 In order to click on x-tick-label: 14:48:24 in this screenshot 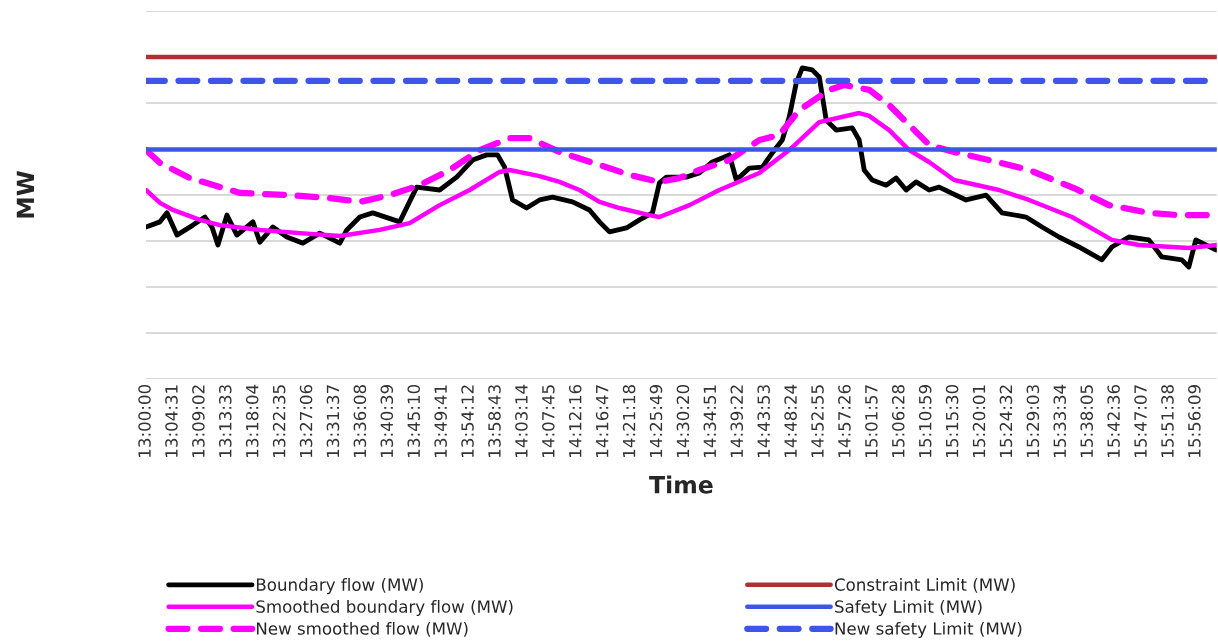, I will do `click(790, 420)`.